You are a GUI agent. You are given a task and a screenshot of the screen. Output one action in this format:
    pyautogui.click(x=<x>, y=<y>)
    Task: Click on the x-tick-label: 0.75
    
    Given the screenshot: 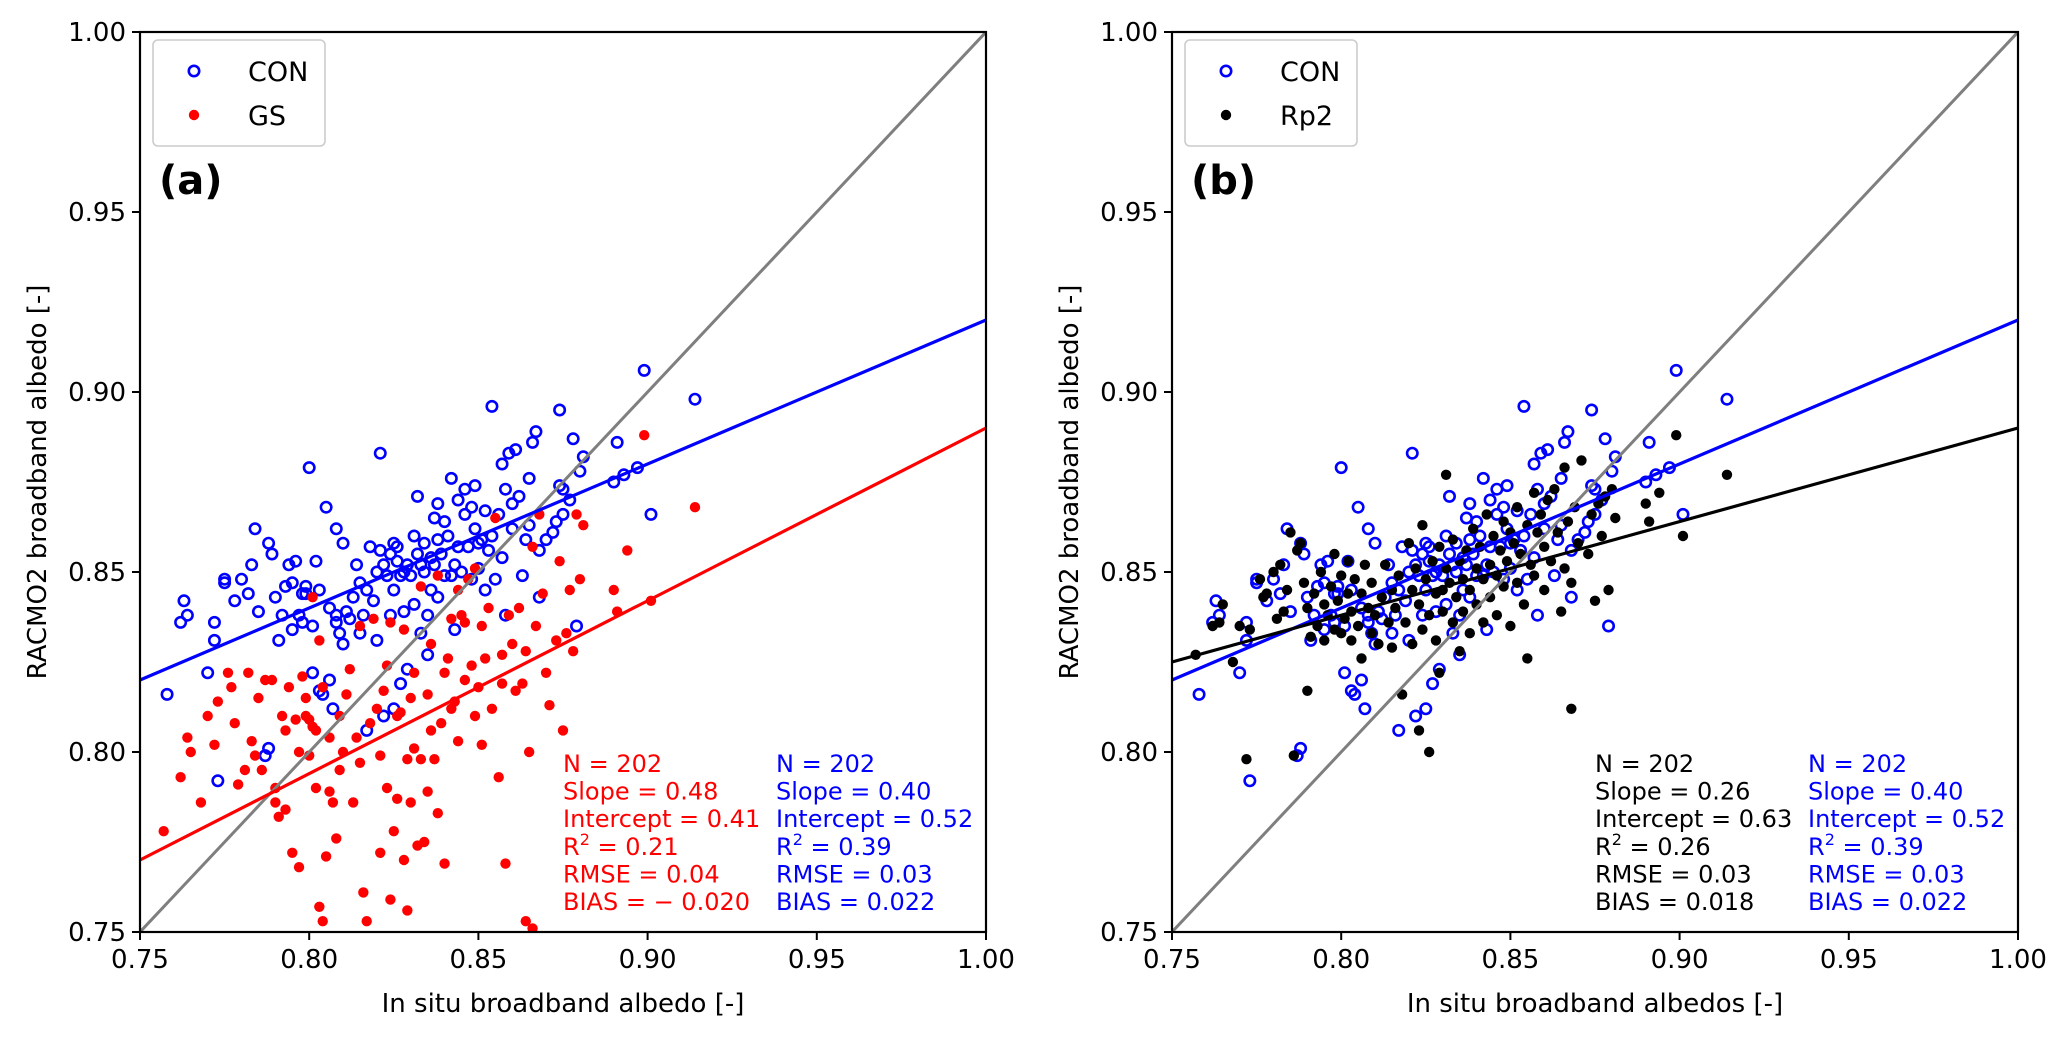 What is the action you would take?
    pyautogui.click(x=1172, y=960)
    